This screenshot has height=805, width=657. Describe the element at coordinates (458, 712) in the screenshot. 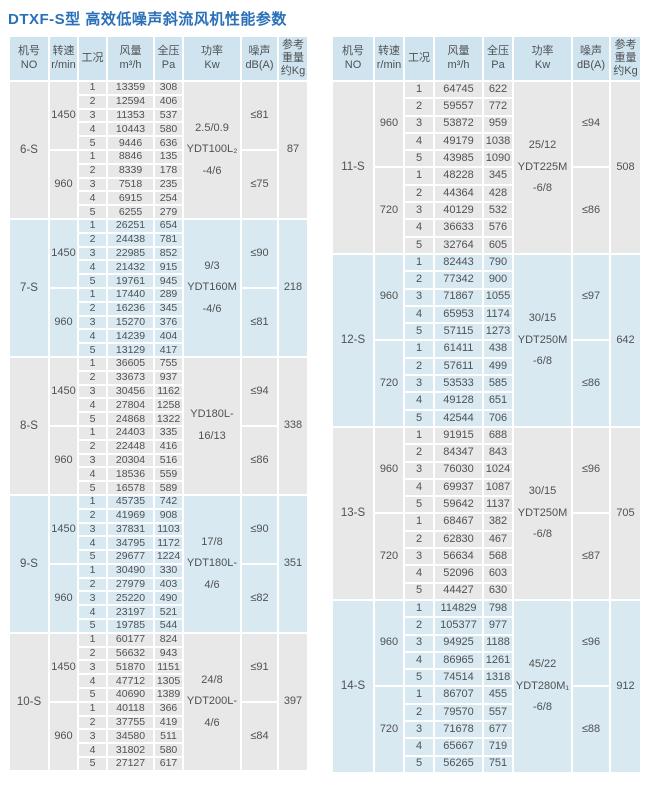

I see `flow-cell: 79570` at that location.